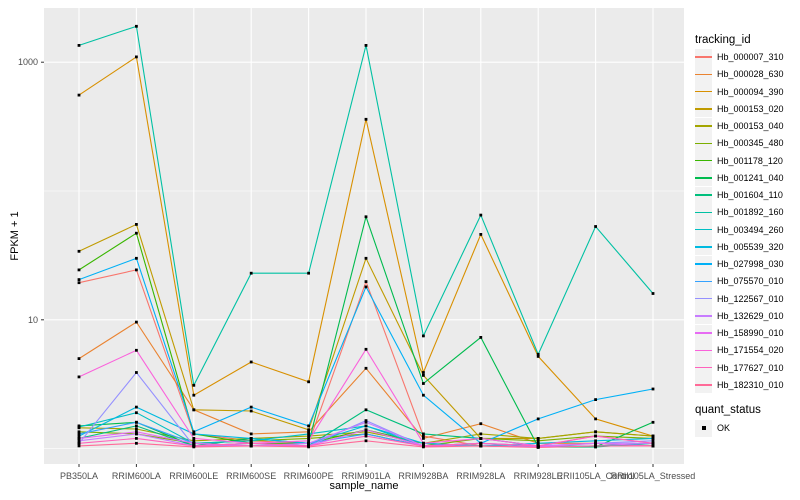 The image size is (800, 500). I want to click on ok-point-marker-icon, so click(703, 428).